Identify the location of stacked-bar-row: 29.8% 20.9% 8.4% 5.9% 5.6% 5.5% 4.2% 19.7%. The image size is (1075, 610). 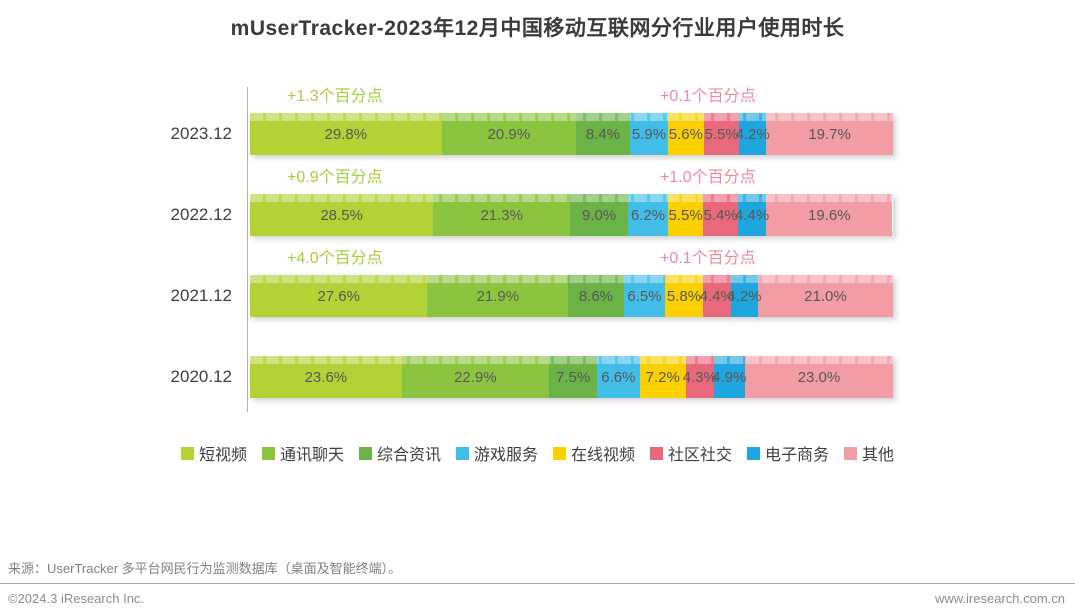
(571, 134).